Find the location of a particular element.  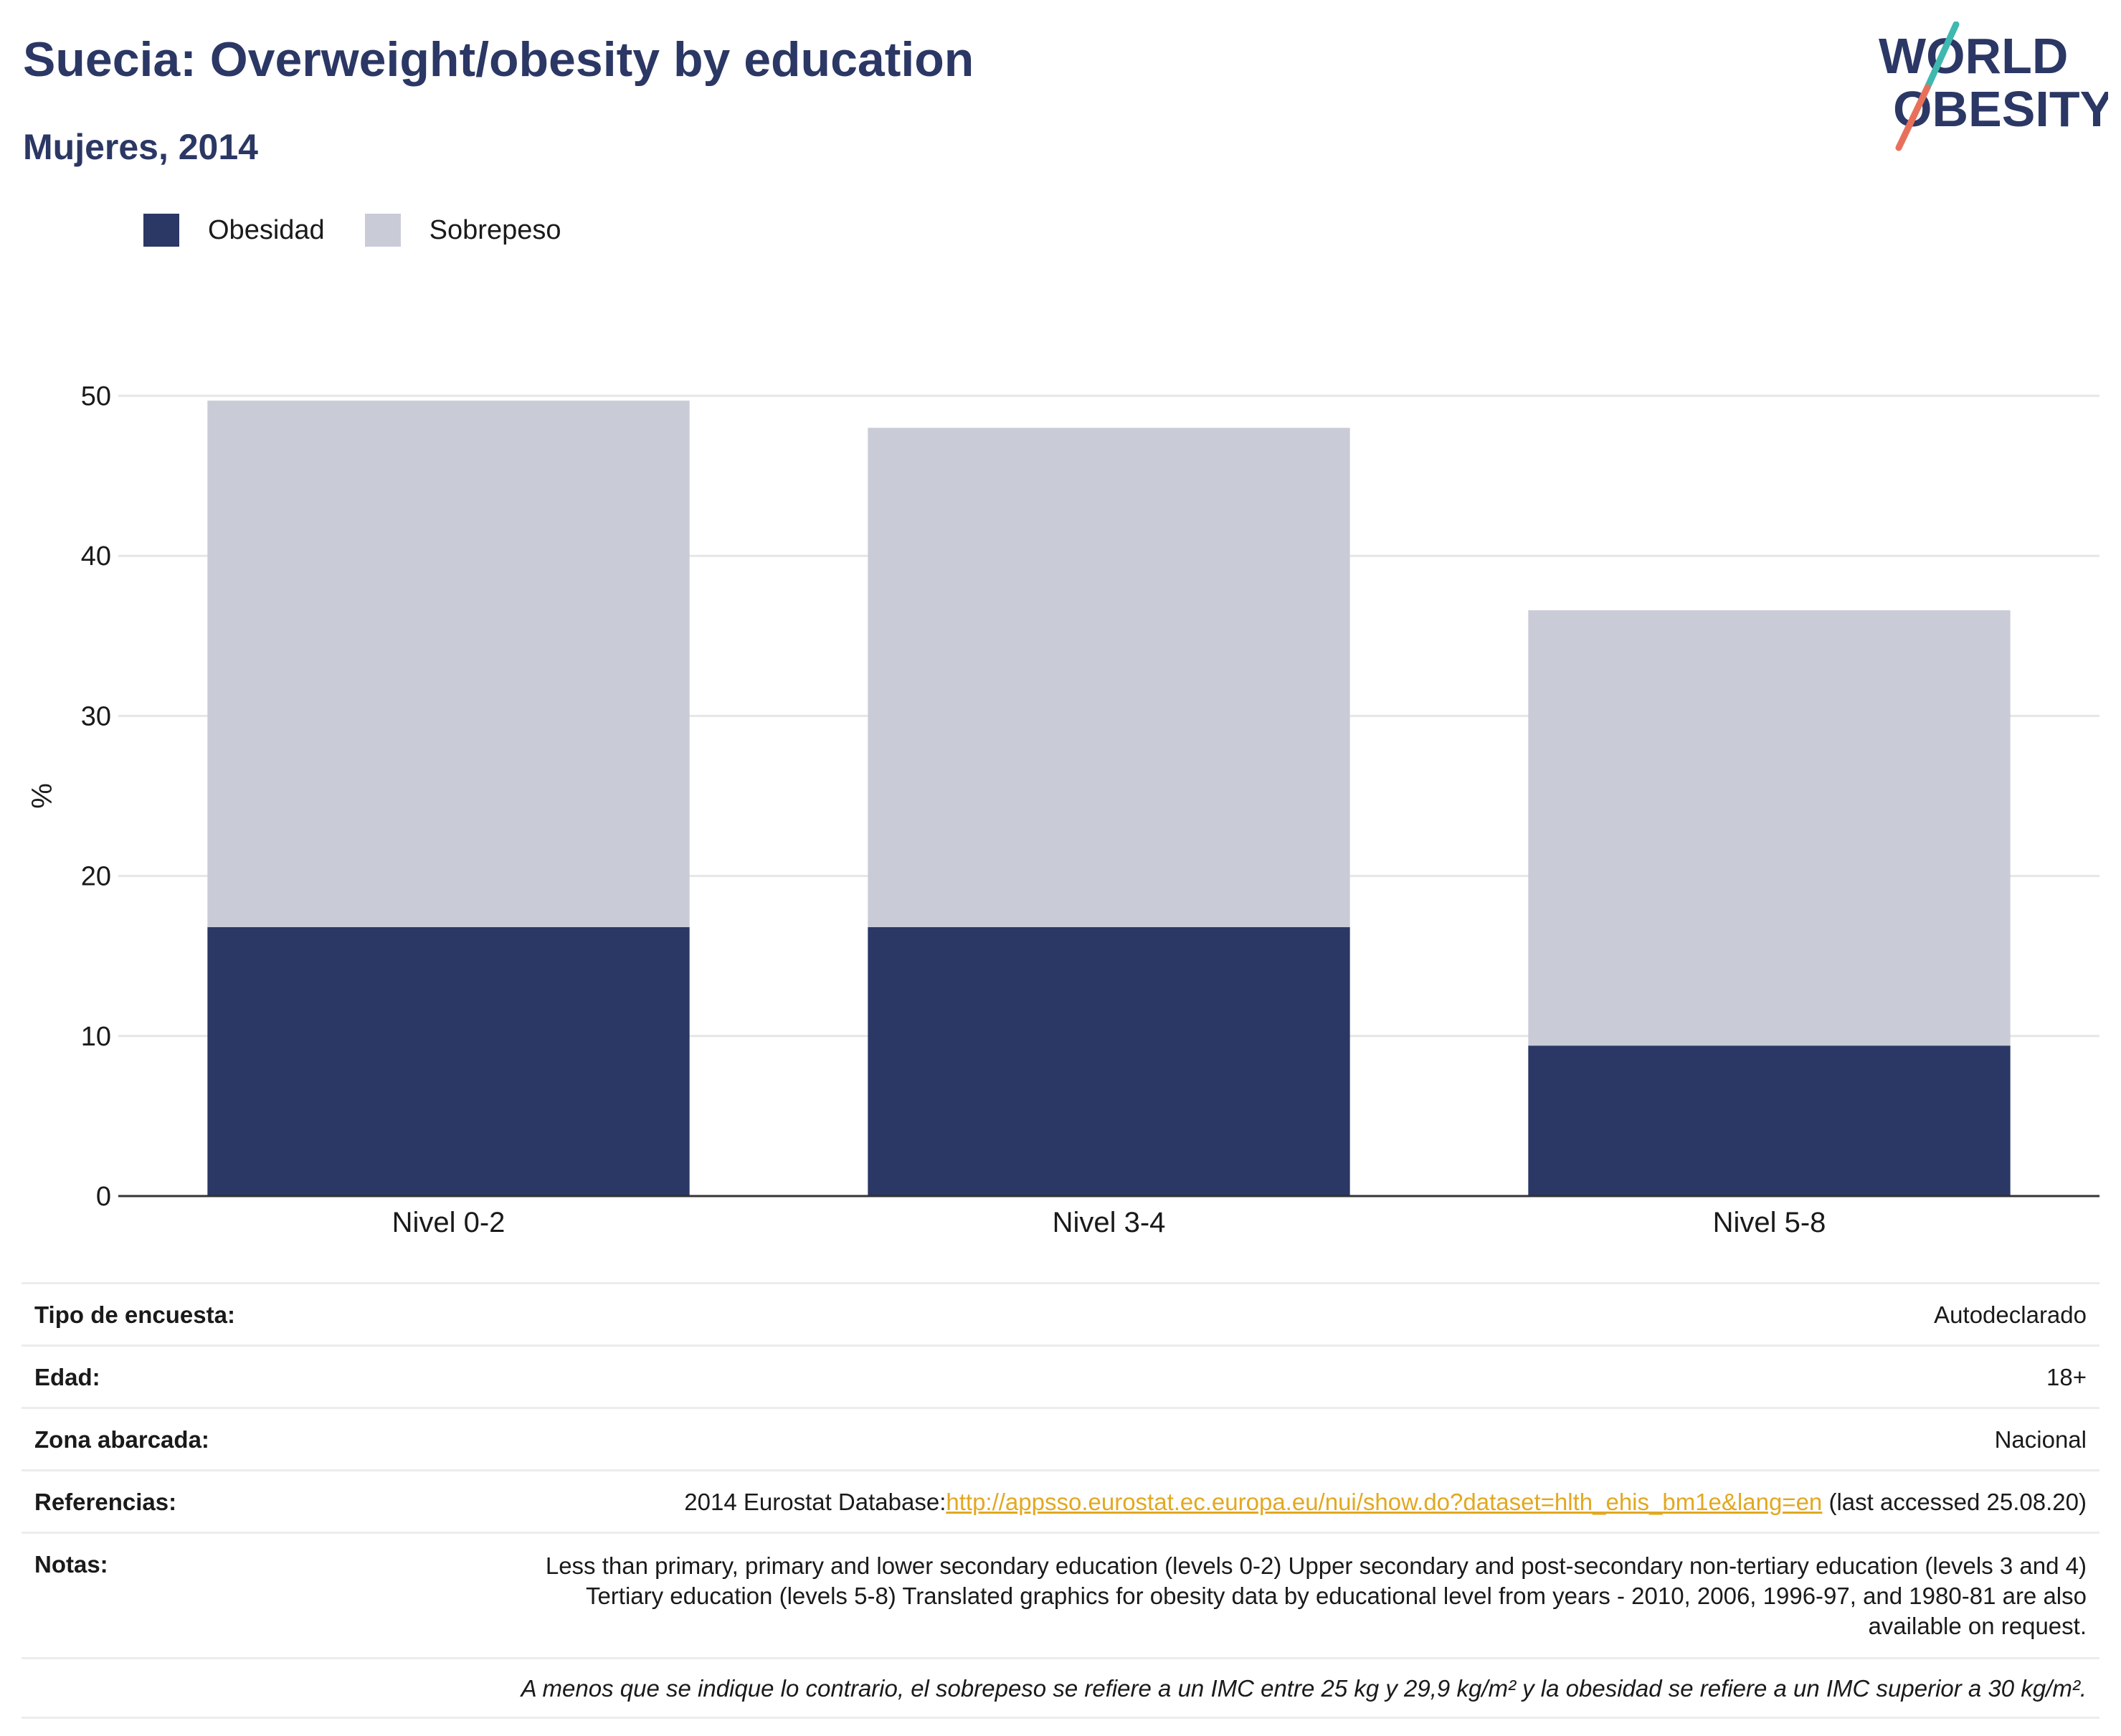

legend-label-overweight: Sobrepeso is located at coordinates (495, 230).